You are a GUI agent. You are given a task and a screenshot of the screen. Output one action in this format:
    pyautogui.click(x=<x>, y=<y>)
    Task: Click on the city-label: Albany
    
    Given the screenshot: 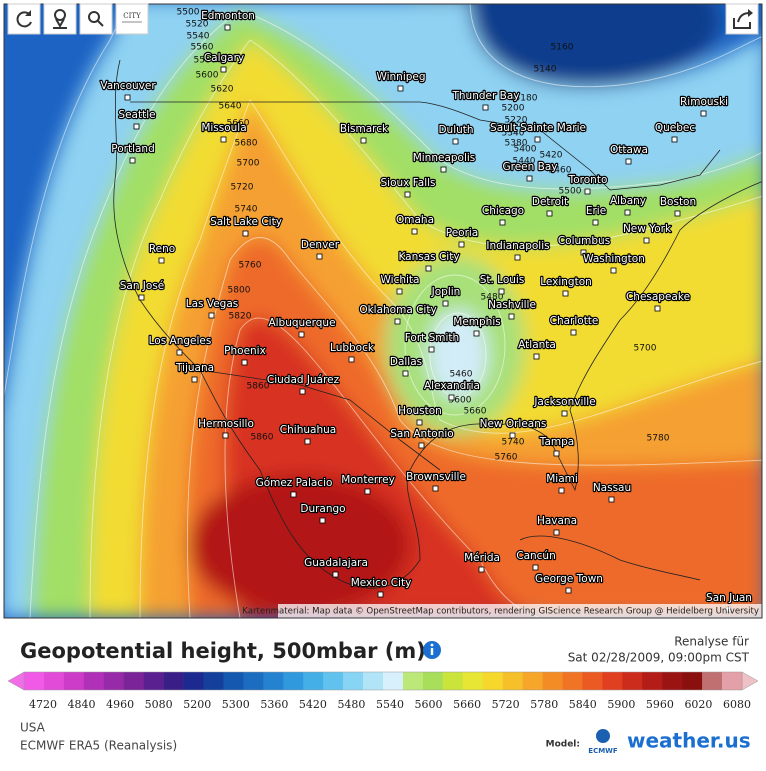 What is the action you would take?
    pyautogui.click(x=628, y=201)
    